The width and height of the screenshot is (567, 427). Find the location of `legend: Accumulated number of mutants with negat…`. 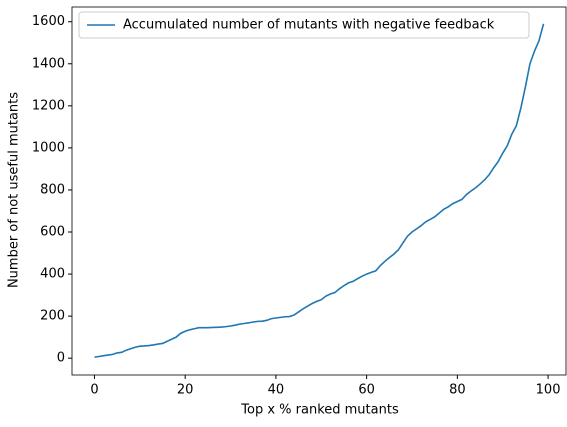

legend: Accumulated number of mutants with negat… is located at coordinates (304, 25).